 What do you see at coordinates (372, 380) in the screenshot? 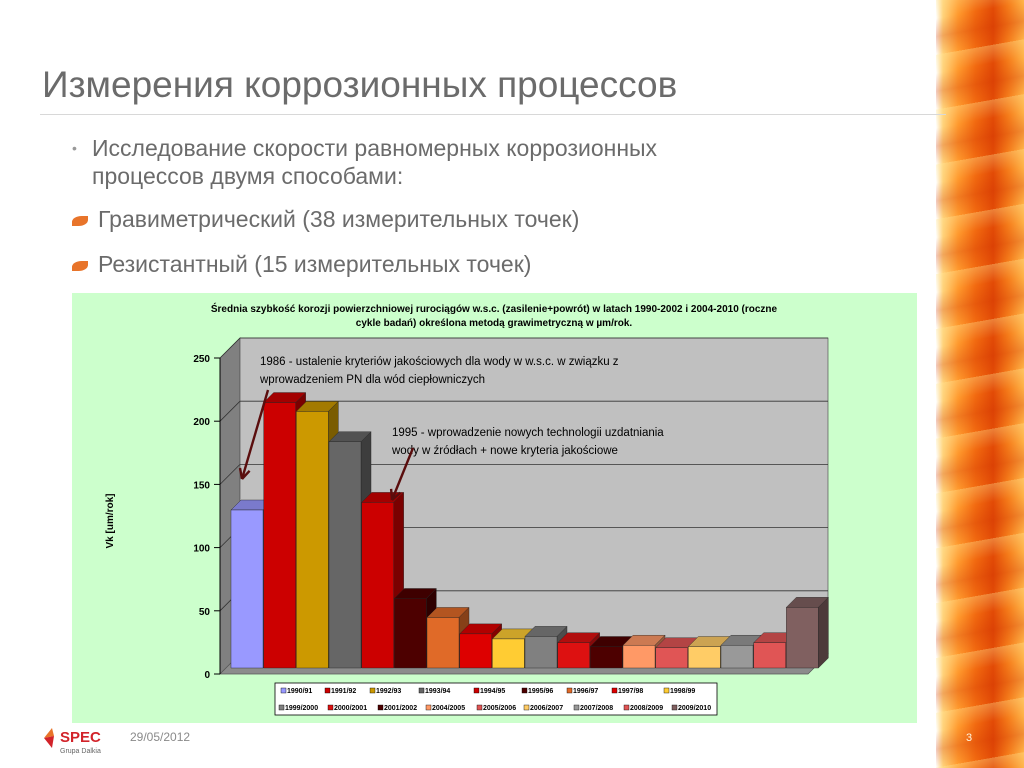
I see `annotation-1-line2: wprowadzeniem PN dla wód ciepłowniczych` at bounding box center [372, 380].